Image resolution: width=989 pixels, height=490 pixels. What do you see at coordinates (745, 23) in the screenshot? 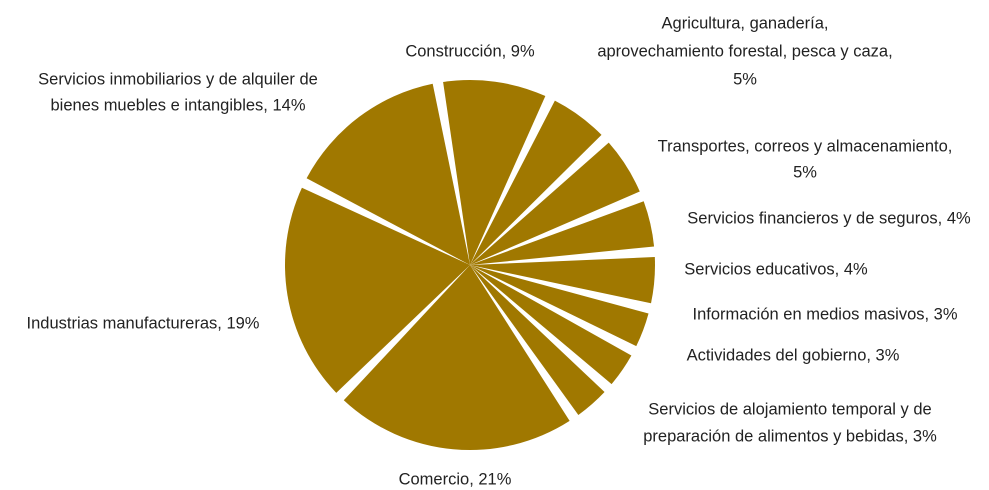
I see `slice-label: Agricultura, ganadería,` at bounding box center [745, 23].